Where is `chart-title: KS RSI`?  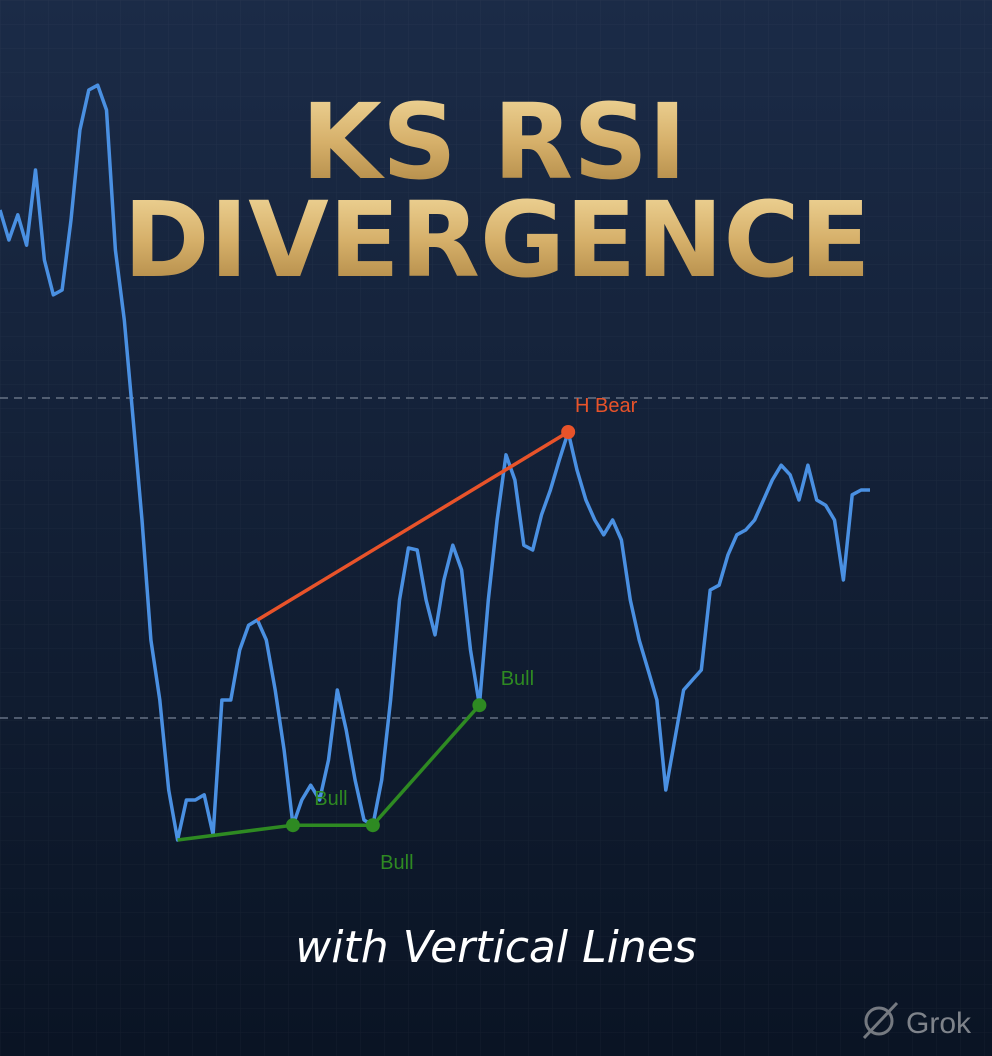 chart-title: KS RSI is located at coordinates (493, 142).